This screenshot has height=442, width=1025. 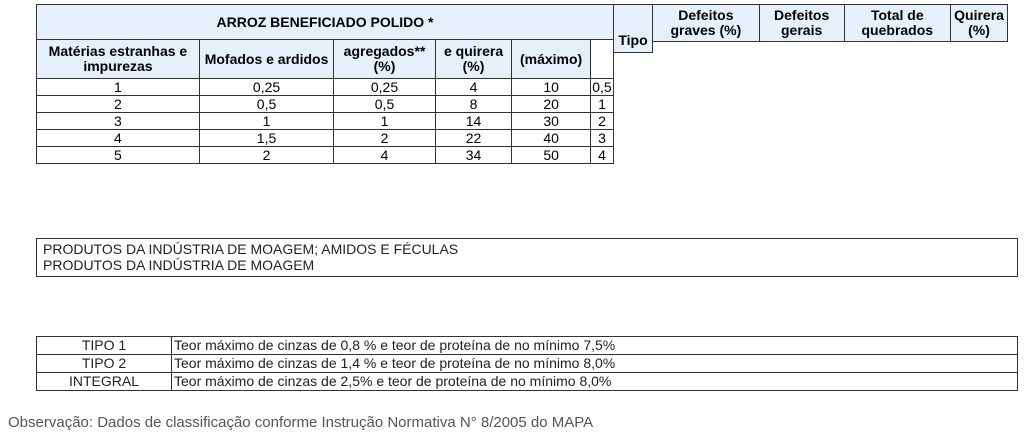 I want to click on table-cell: 10, so click(x=551, y=87).